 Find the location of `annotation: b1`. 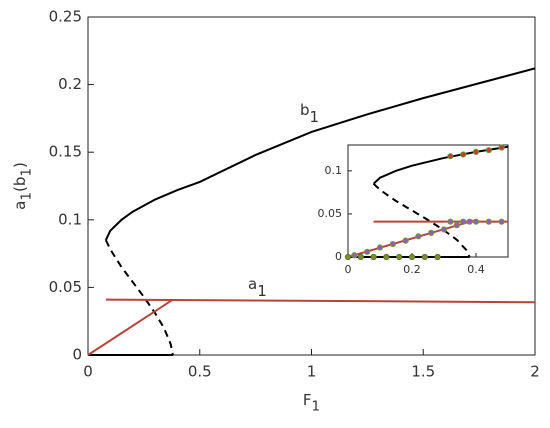

annotation: b1 is located at coordinates (309, 113).